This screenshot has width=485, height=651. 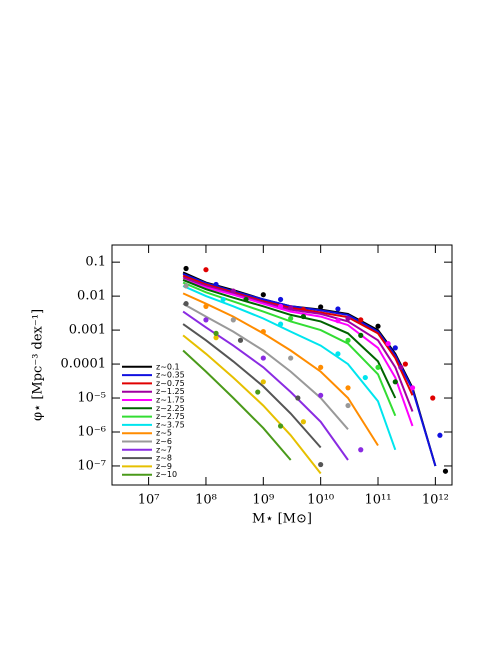 I want to click on y-tick-label: 0.0001, so click(x=84, y=364).